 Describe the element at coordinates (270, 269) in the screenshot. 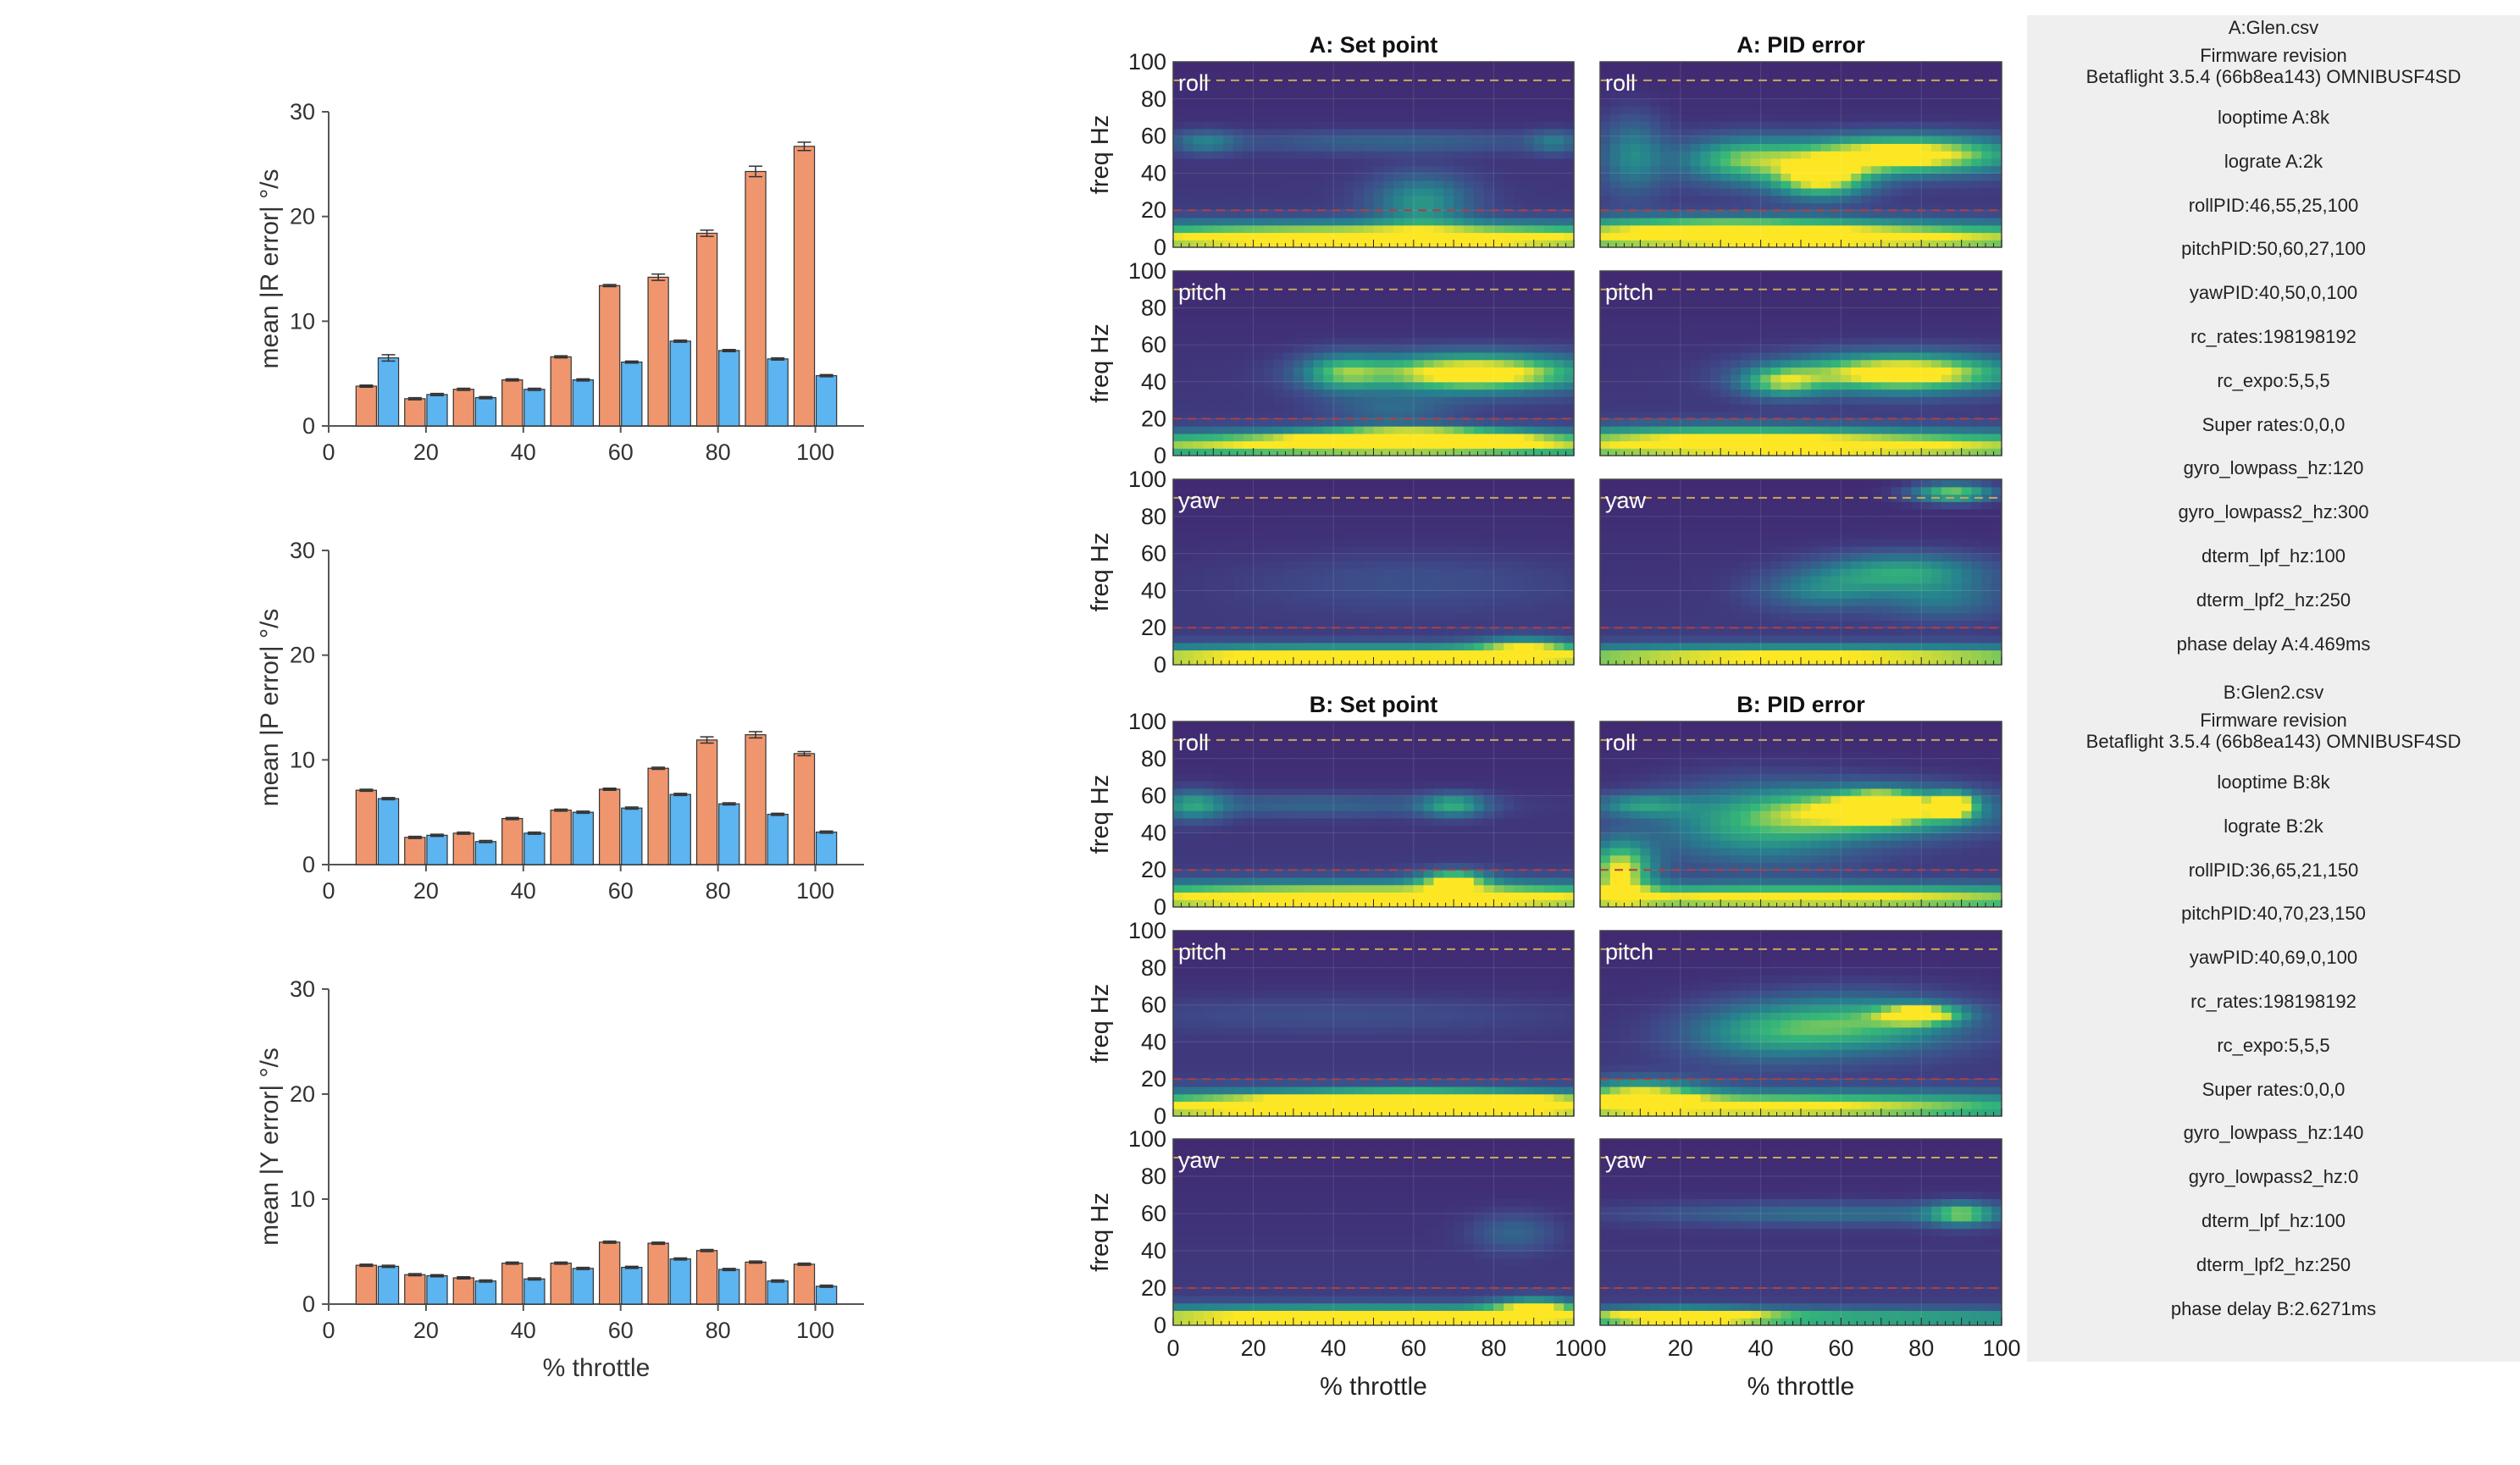

I see `y-axis-label: mean |R error| °/s` at that location.